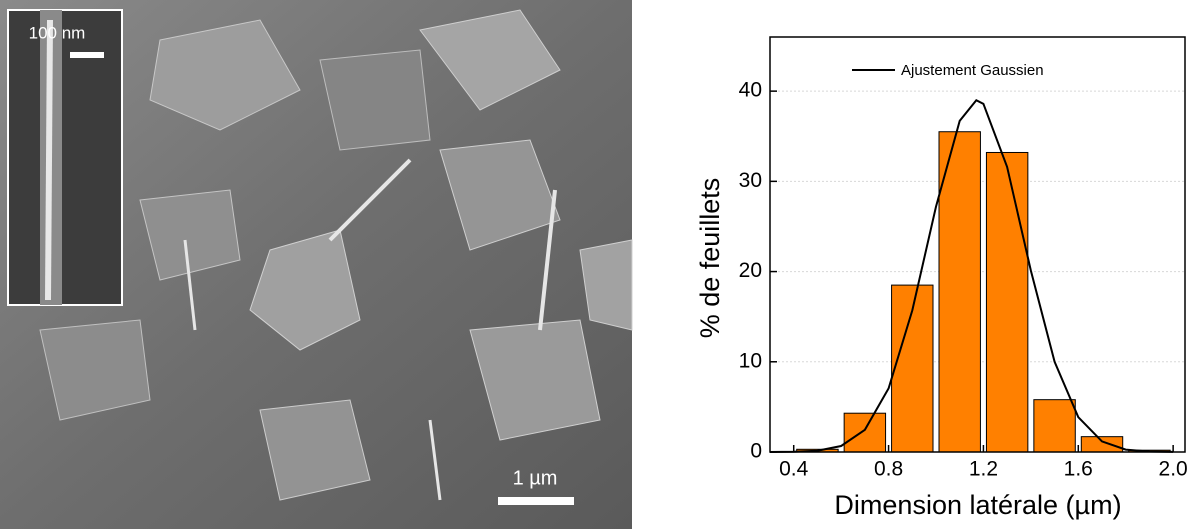 The width and height of the screenshot is (1193, 529). I want to click on y-tick-label: 0, so click(756, 451).